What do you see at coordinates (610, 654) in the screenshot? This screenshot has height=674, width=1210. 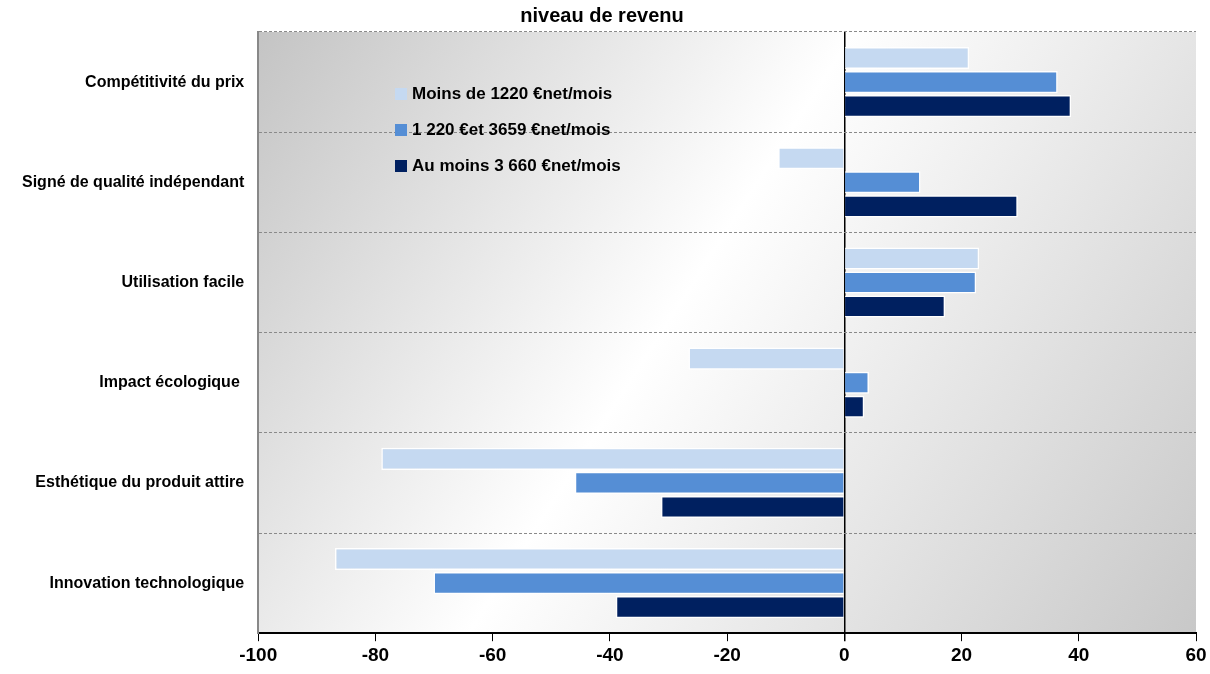 I see `x-tick-label: -40` at bounding box center [610, 654].